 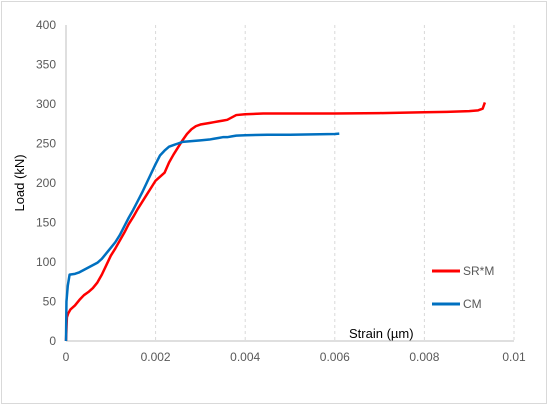 I want to click on y-tick-label: 200, so click(x=46, y=183).